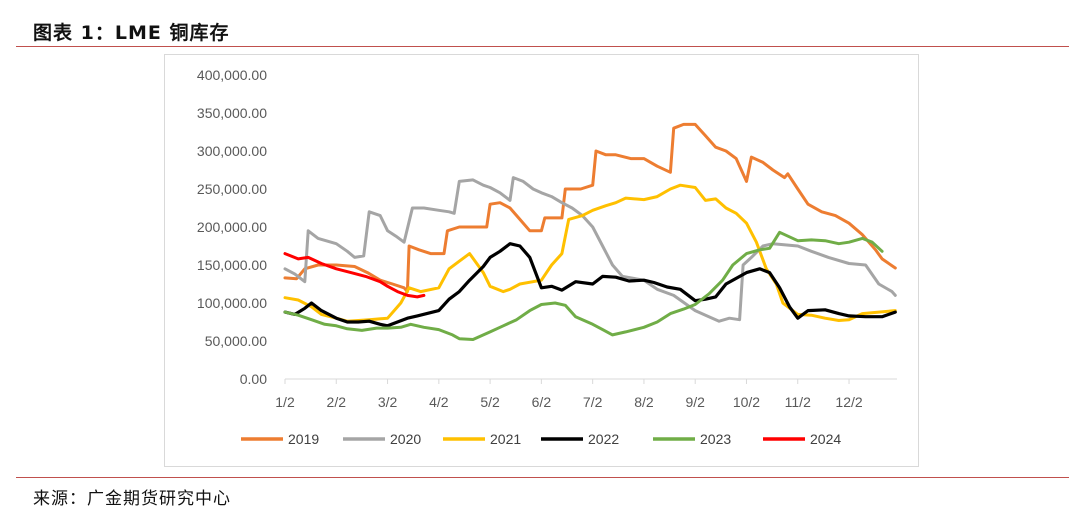 The width and height of the screenshot is (1080, 511). What do you see at coordinates (232, 265) in the screenshot?
I see `y-tick-label: 150,000.00` at bounding box center [232, 265].